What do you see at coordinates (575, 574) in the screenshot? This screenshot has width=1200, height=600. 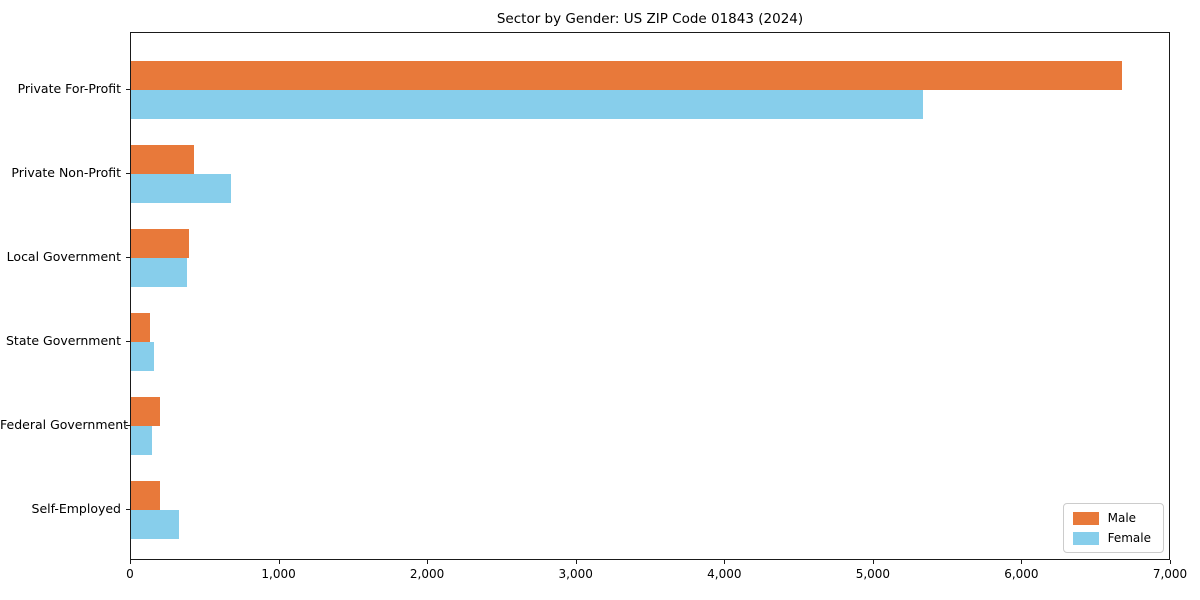 I see `x-axis-tick-label: 3,000` at bounding box center [575, 574].